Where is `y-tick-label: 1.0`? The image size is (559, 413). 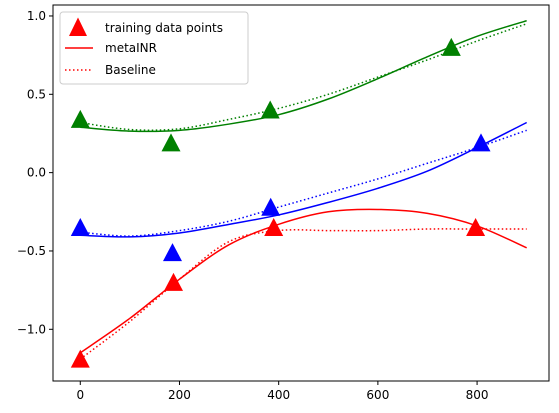
y-tick-label: 1.0 is located at coordinates (36, 16).